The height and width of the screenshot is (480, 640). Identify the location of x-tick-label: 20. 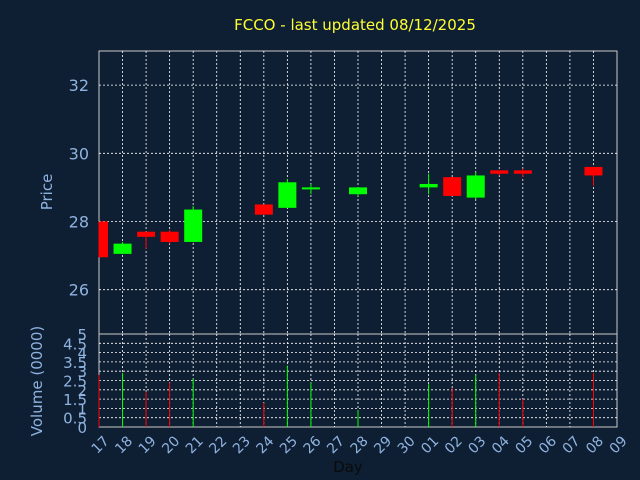
(171, 445).